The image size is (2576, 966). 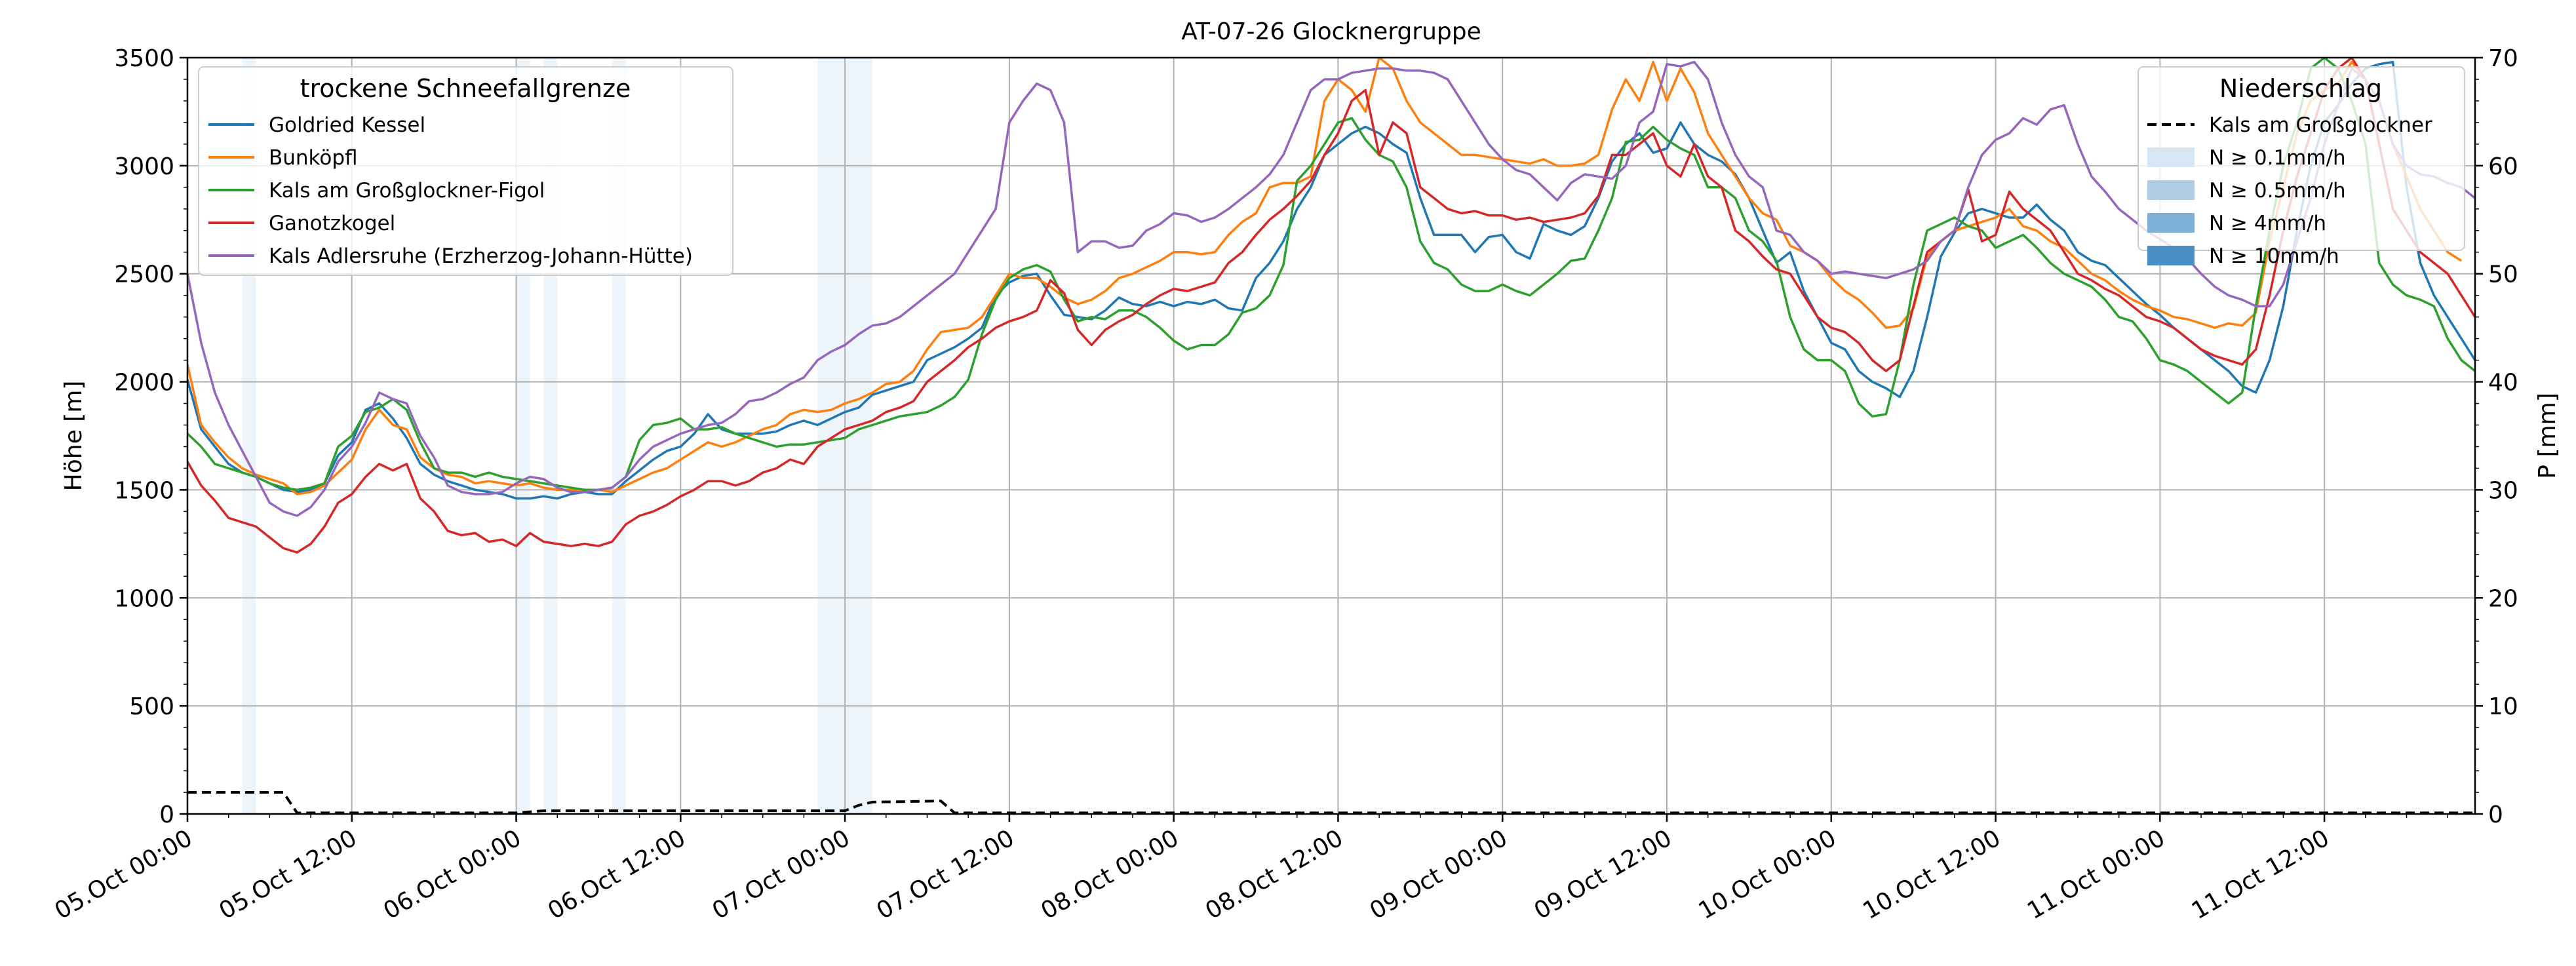 I want to click on precip-line-layer, so click(x=1331, y=803).